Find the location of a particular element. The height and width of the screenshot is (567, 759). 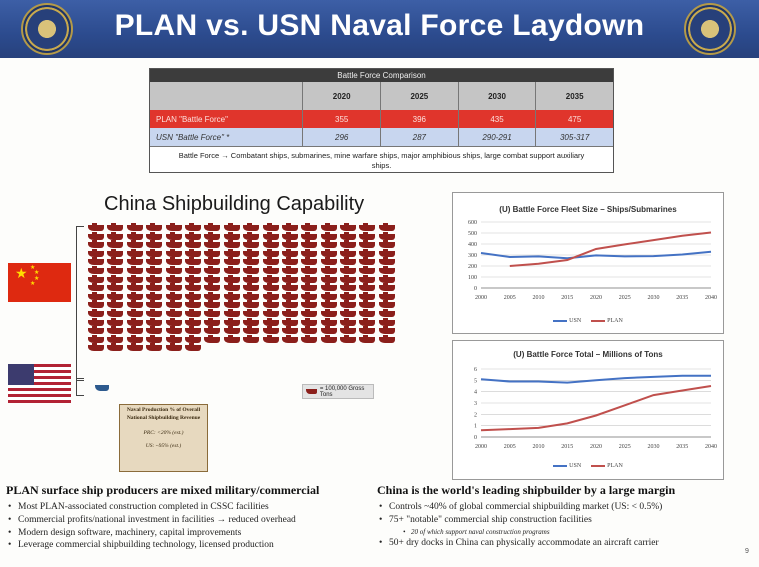

series-line-plan is located at coordinates (610, 249).